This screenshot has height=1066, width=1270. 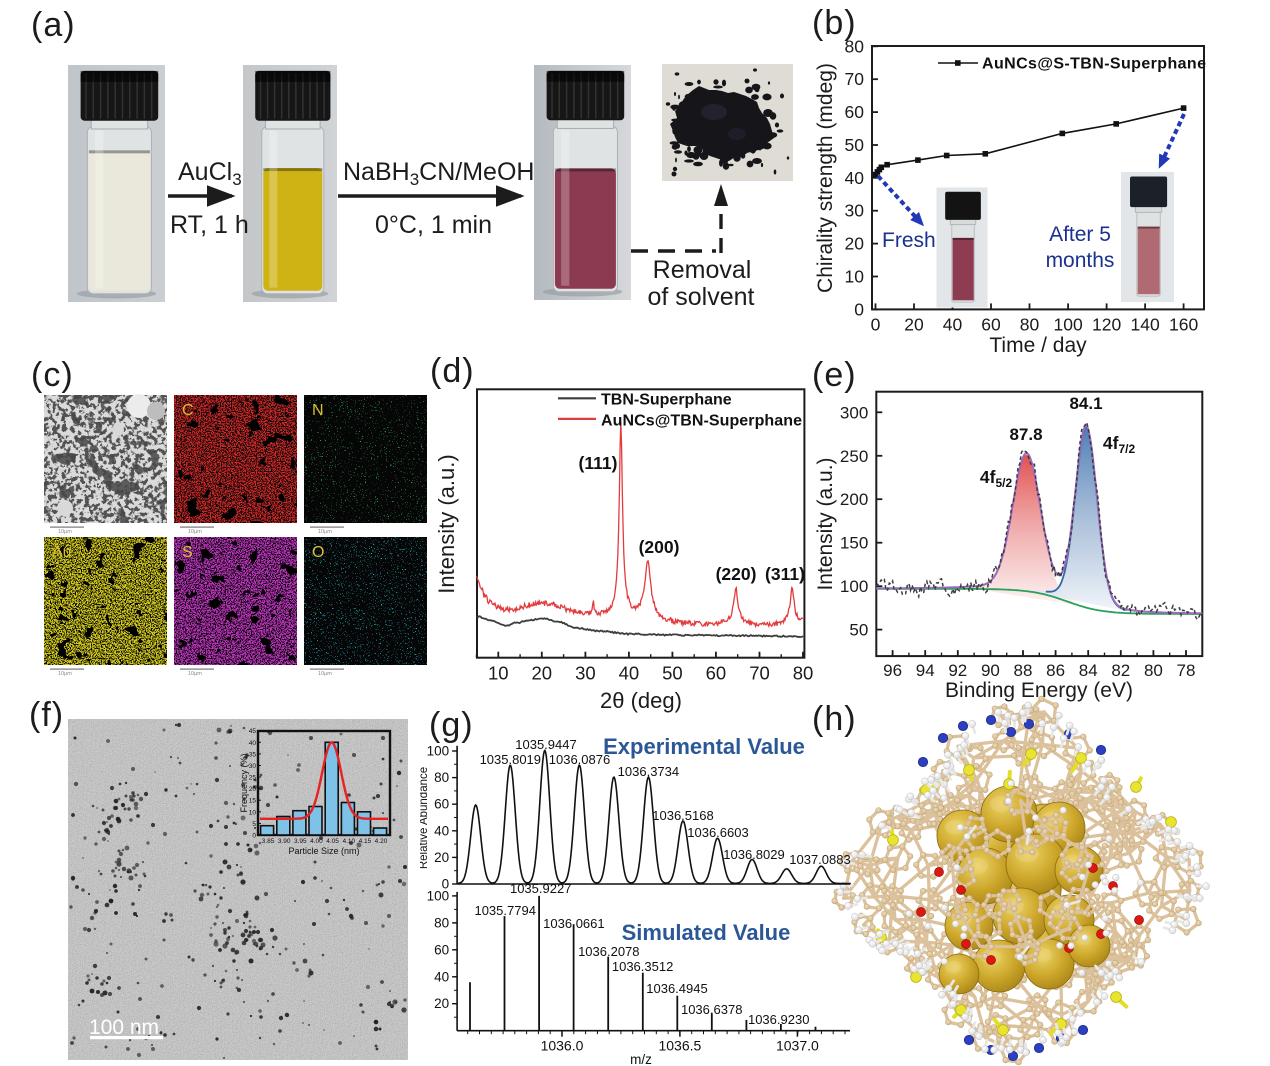 What do you see at coordinates (365, 841) in the screenshot?
I see `svg-text: 4.15` at bounding box center [365, 841].